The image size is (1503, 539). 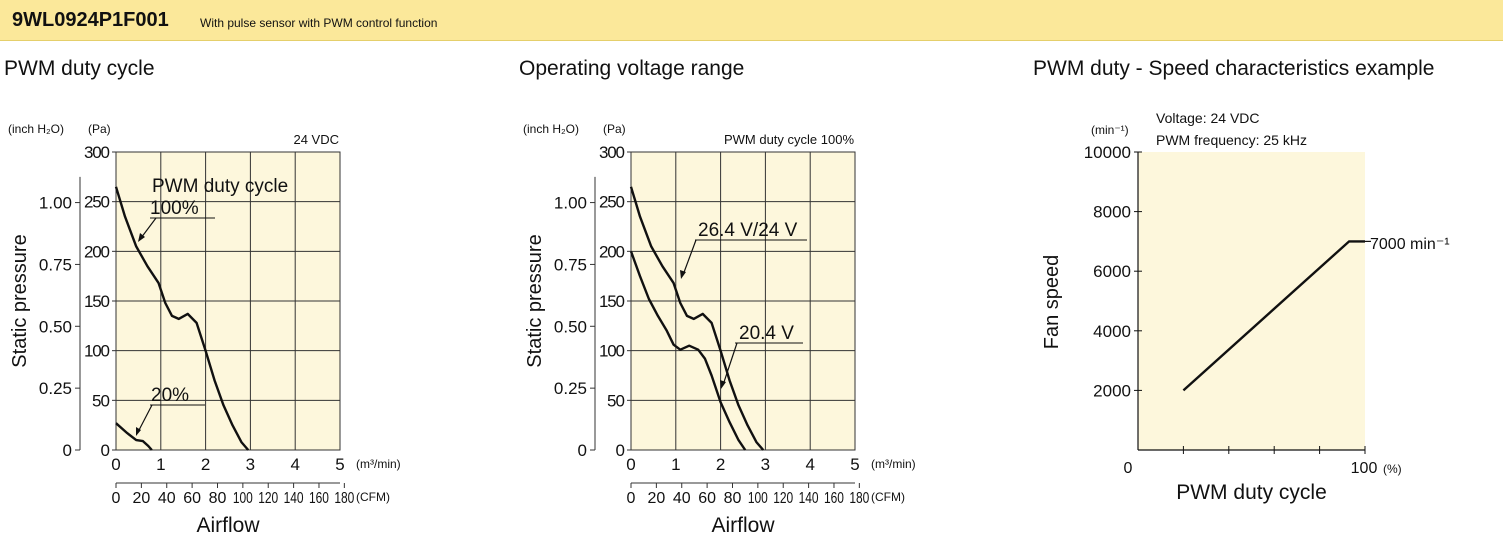 I want to click on y-tick-label: 200, so click(x=97, y=251).